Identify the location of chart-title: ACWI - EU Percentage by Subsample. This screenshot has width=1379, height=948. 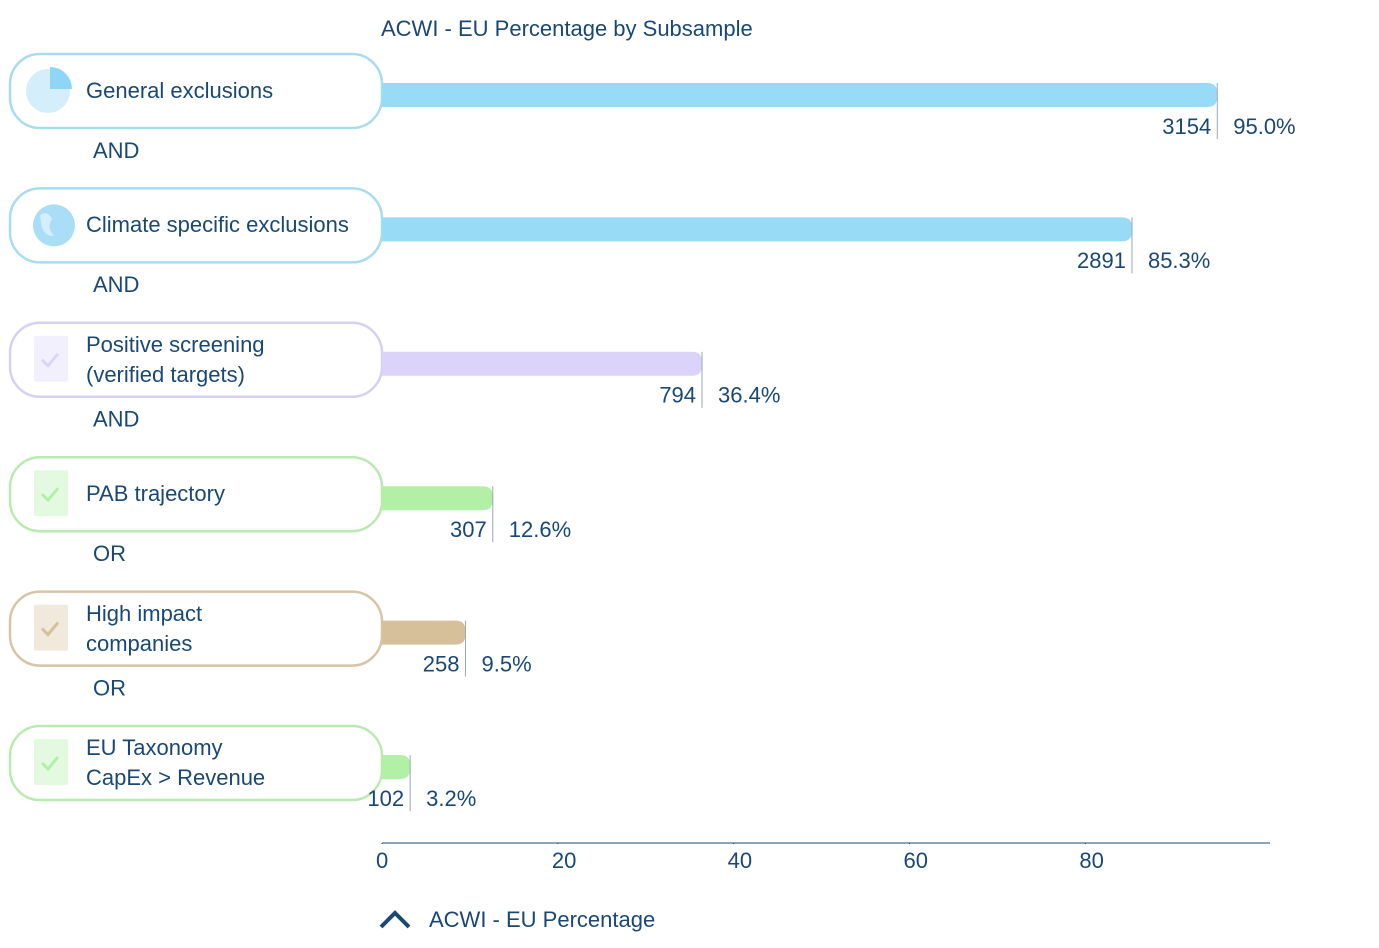
(567, 28).